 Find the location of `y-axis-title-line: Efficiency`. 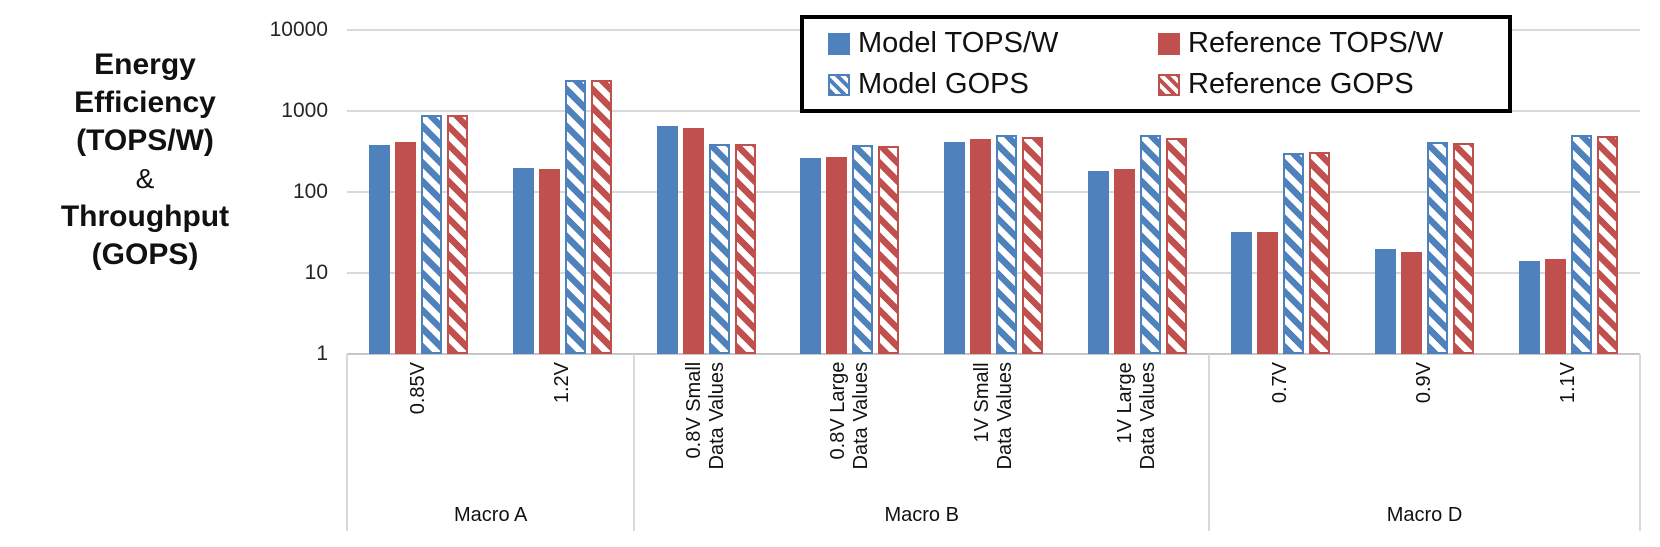

y-axis-title-line: Efficiency is located at coordinates (145, 102).